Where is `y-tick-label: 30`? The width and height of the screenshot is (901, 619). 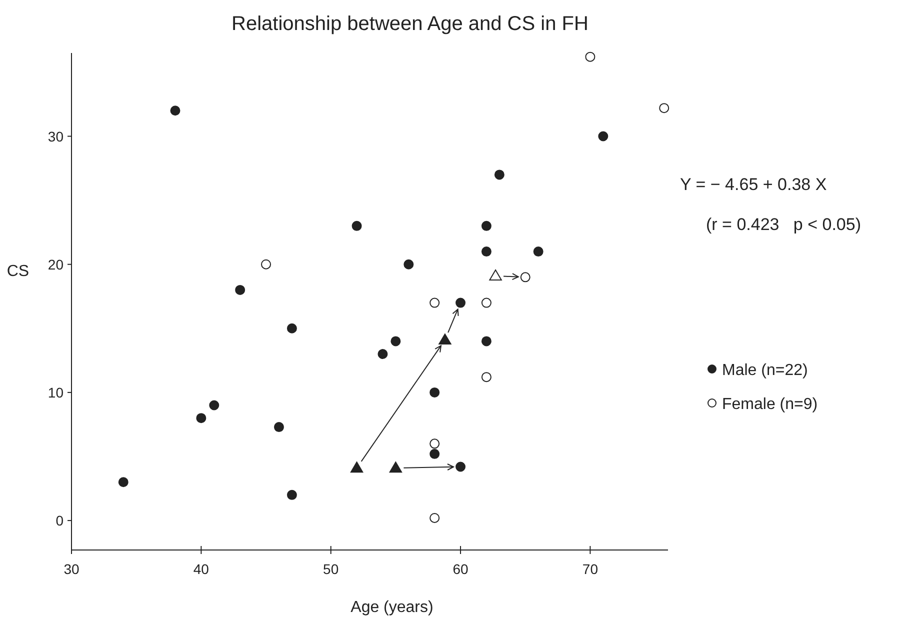
y-tick-label: 30 is located at coordinates (56, 136).